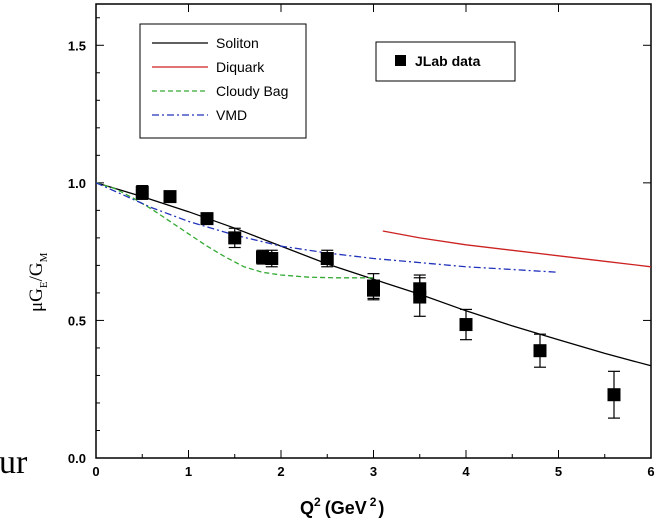  Describe the element at coordinates (188, 471) in the screenshot. I see `x-tick-label: 1` at that location.